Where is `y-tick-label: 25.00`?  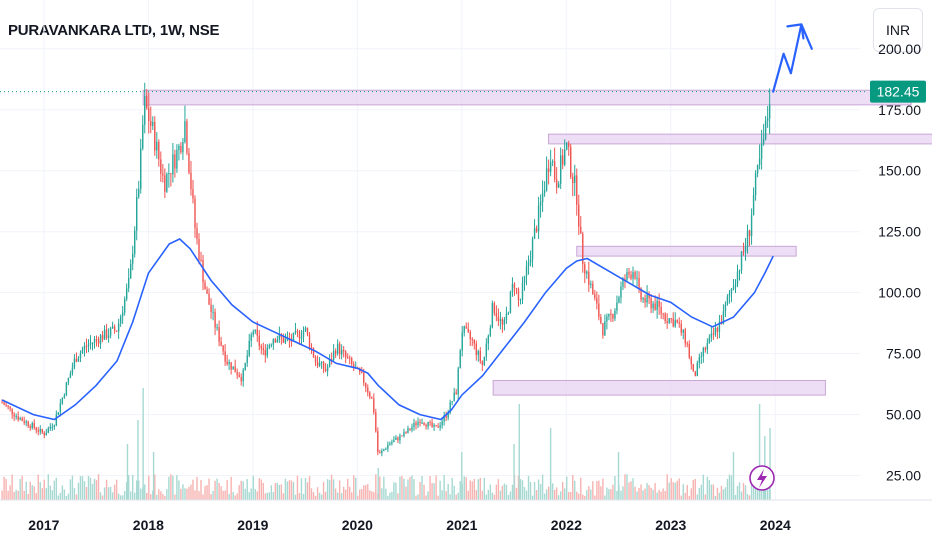 y-tick-label: 25.00 is located at coordinates (903, 476).